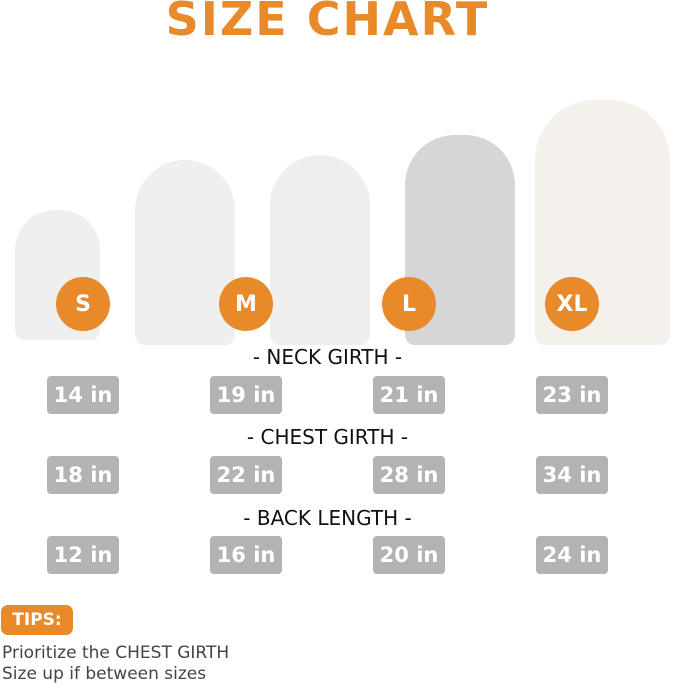  What do you see at coordinates (246, 395) in the screenshot?
I see `neck-m: 19 in` at bounding box center [246, 395].